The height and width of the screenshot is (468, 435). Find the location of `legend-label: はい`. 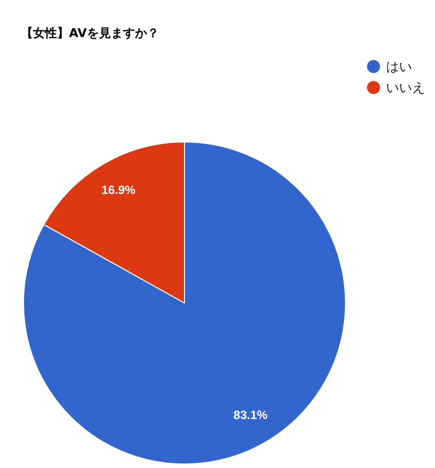

legend-label: はい is located at coordinates (399, 67).